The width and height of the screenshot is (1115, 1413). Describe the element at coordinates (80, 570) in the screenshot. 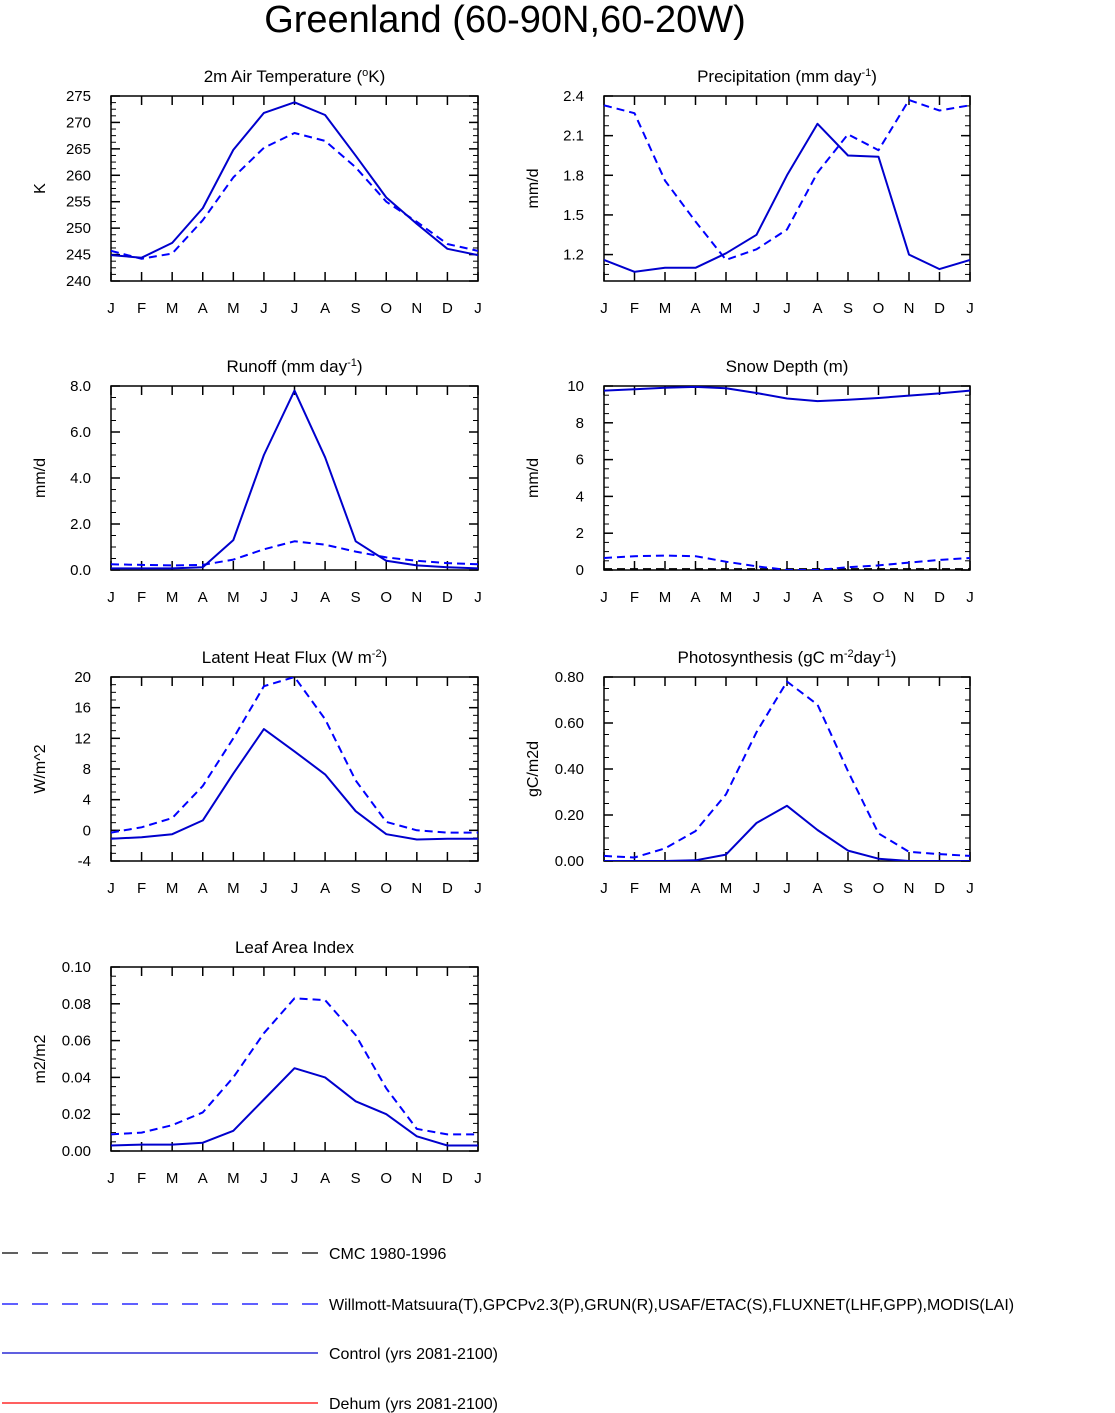

I see `y-tick-label: 0.0` at that location.